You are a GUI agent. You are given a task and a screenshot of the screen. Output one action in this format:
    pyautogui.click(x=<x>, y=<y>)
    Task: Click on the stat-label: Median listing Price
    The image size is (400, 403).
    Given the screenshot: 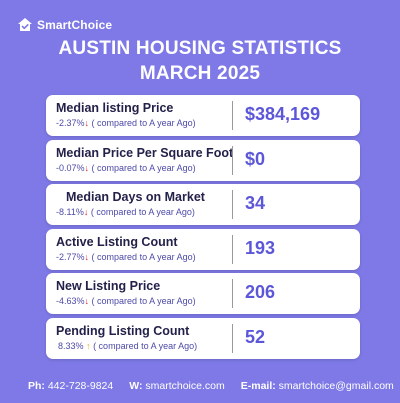 What is the action you would take?
    pyautogui.click(x=115, y=108)
    